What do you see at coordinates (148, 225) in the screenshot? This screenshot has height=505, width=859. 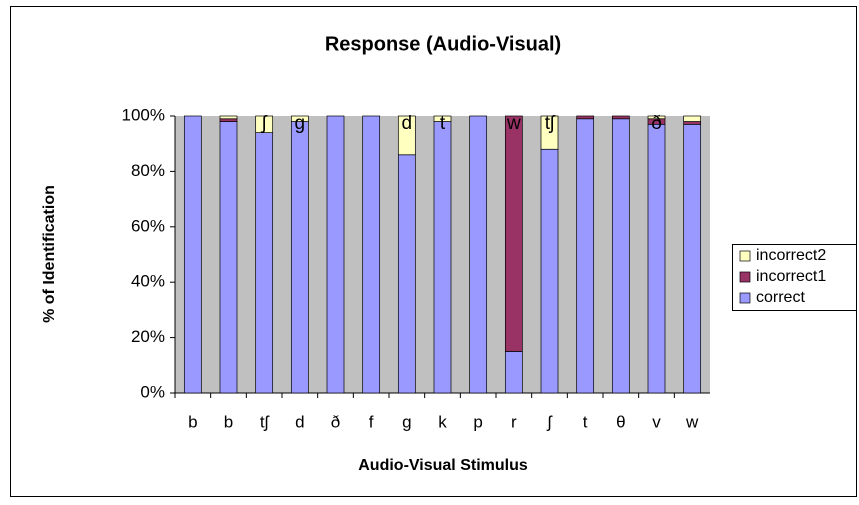 I see `y-tick-label: 60%` at bounding box center [148, 225].